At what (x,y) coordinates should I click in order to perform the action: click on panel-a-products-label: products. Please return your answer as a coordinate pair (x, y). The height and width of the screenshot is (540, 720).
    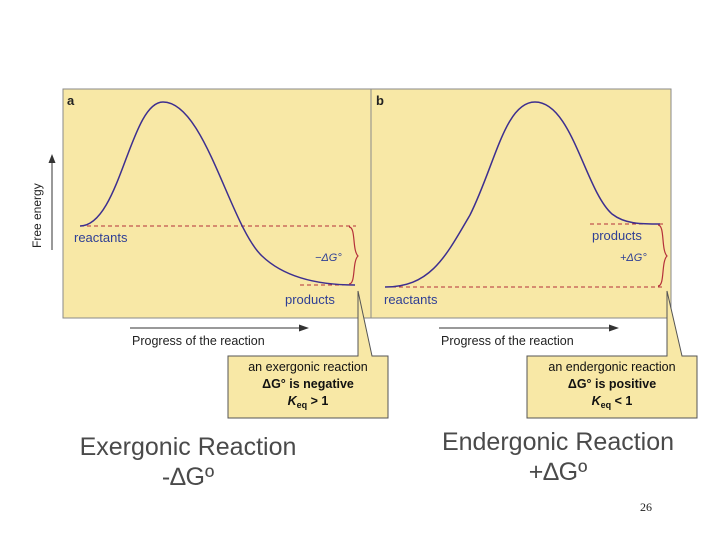
    Looking at the image, I should click on (310, 299).